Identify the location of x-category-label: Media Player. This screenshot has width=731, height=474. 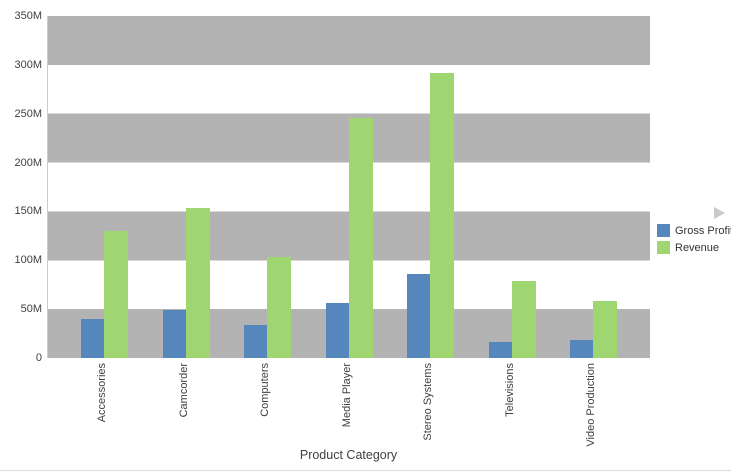
(346, 395).